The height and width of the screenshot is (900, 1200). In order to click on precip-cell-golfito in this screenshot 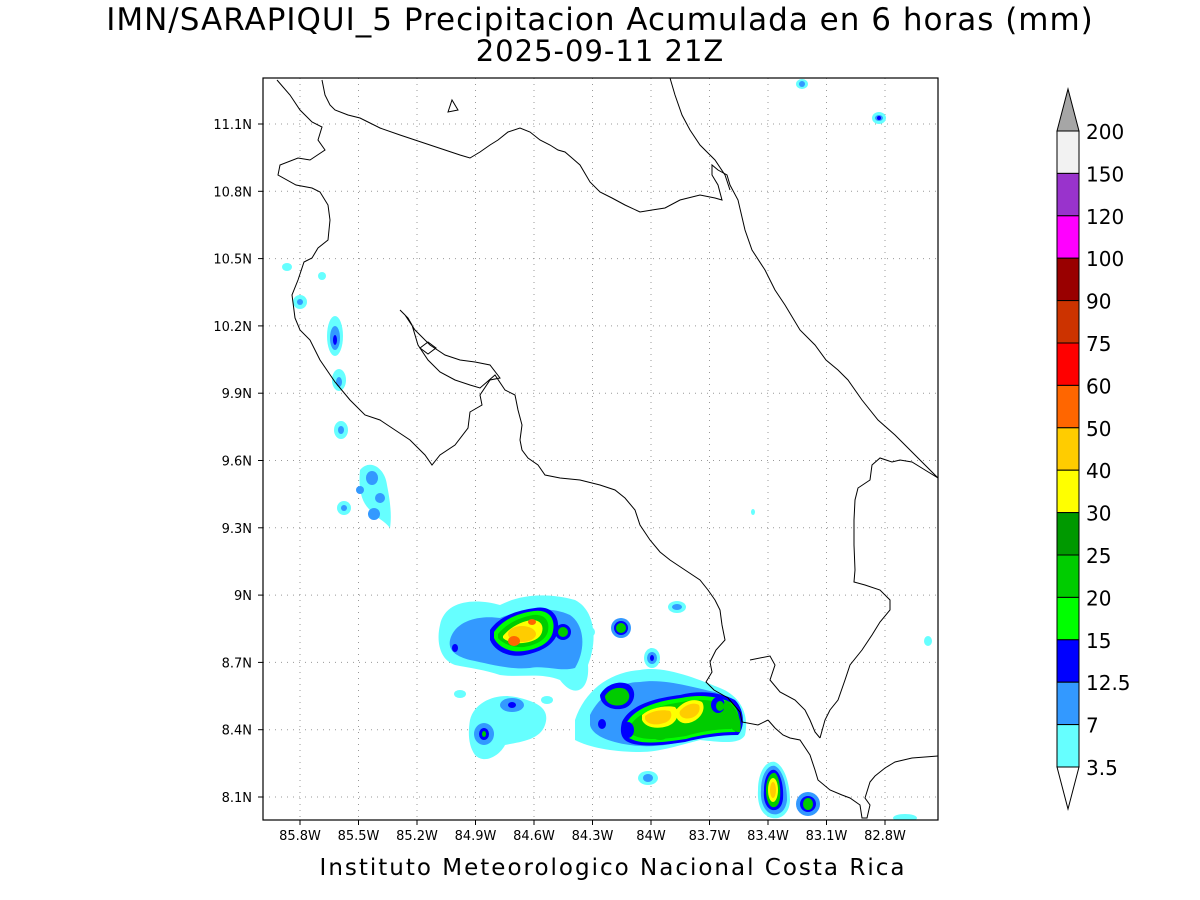, I will do `click(837, 790)`.